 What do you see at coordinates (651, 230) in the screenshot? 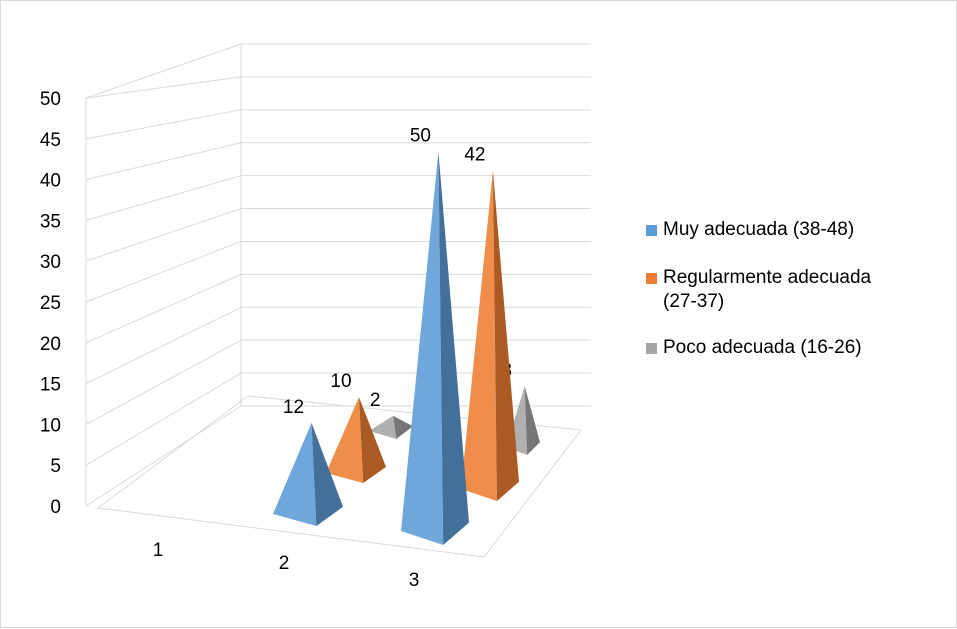
I see `legend-swatch-blue` at bounding box center [651, 230].